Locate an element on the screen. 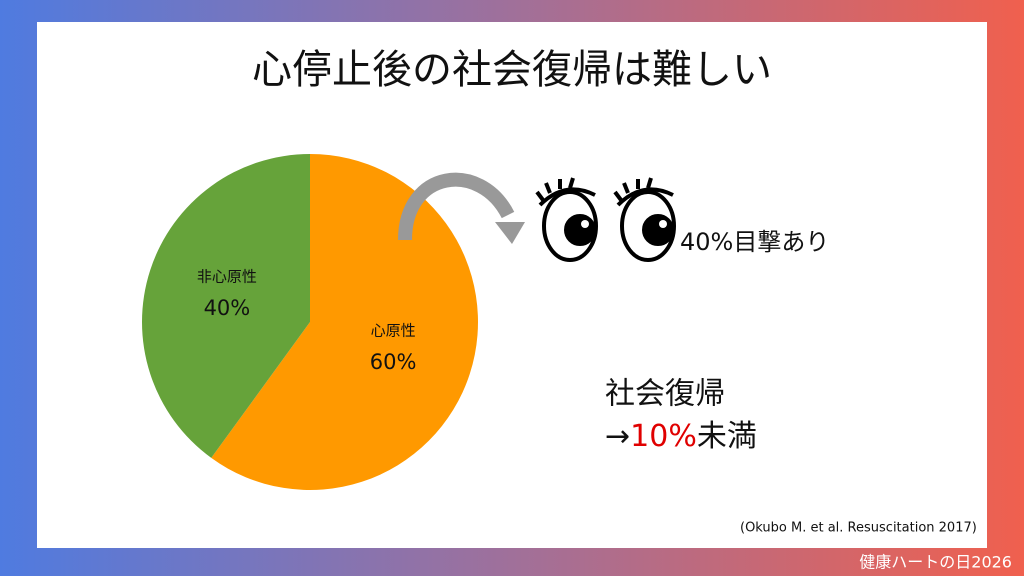 Image resolution: width=1024 pixels, height=580 pixels. recovery-suffix: 未満 is located at coordinates (727, 436).